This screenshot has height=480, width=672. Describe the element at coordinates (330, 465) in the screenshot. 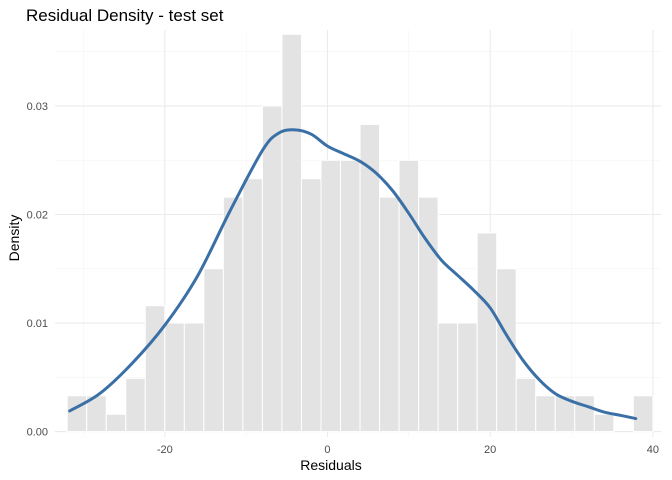

I see `x-axis-title: Residuals` at that location.